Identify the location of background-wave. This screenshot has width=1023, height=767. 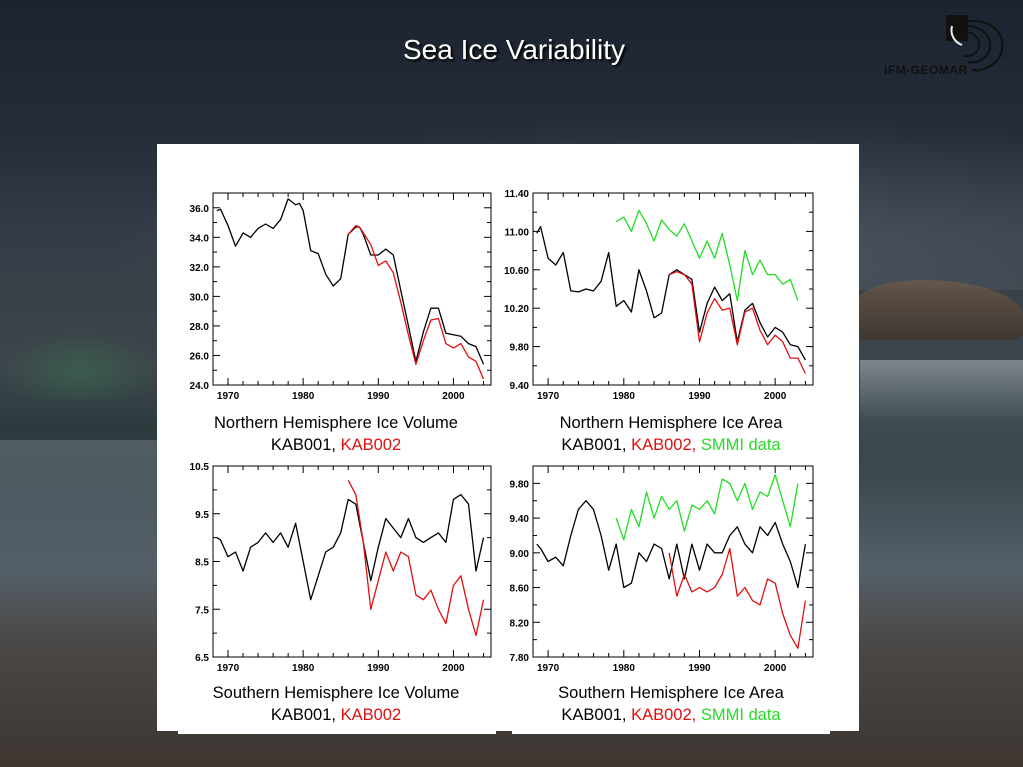
(80, 365).